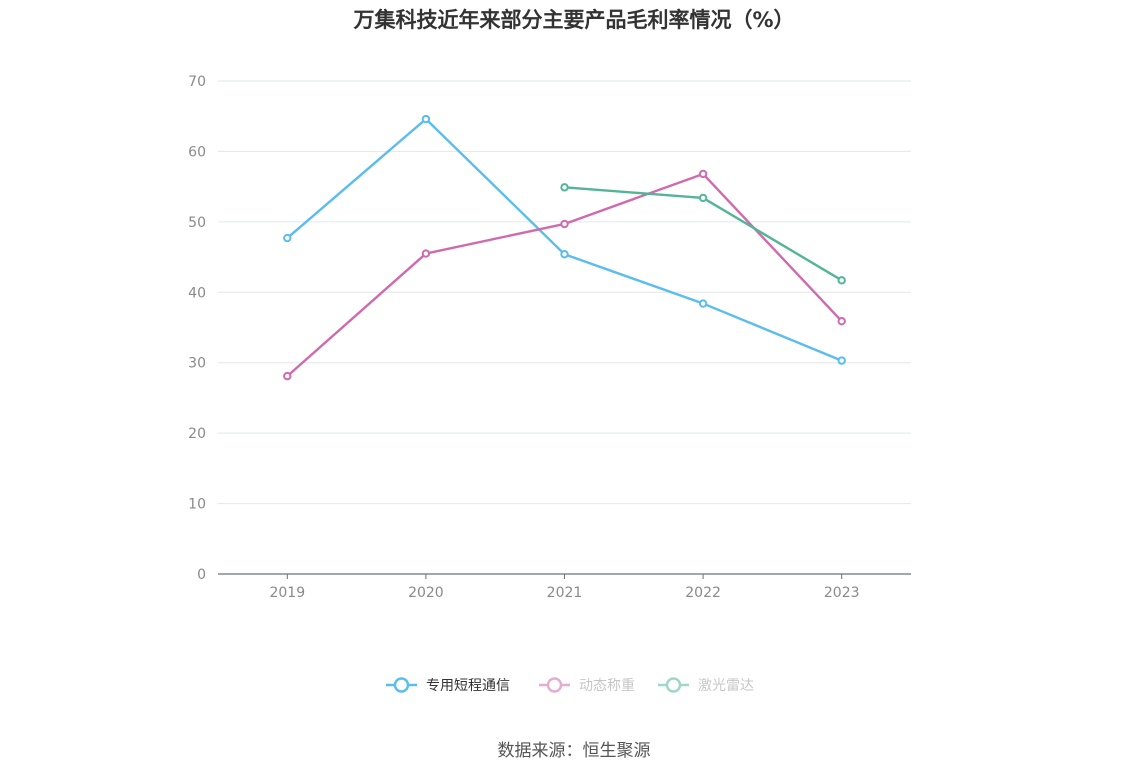 Image resolution: width=1148 pixels, height=776 pixels. Describe the element at coordinates (201, 575) in the screenshot. I see `y-tick-label: 0` at that location.